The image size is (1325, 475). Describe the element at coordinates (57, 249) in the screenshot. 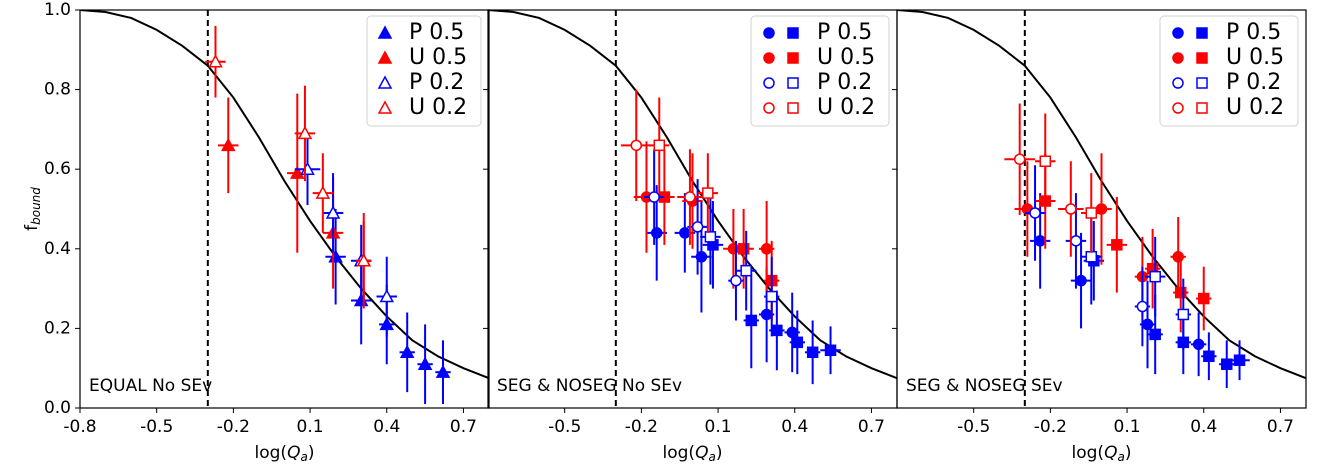

I see `y-tick-label: 0.4` at that location.